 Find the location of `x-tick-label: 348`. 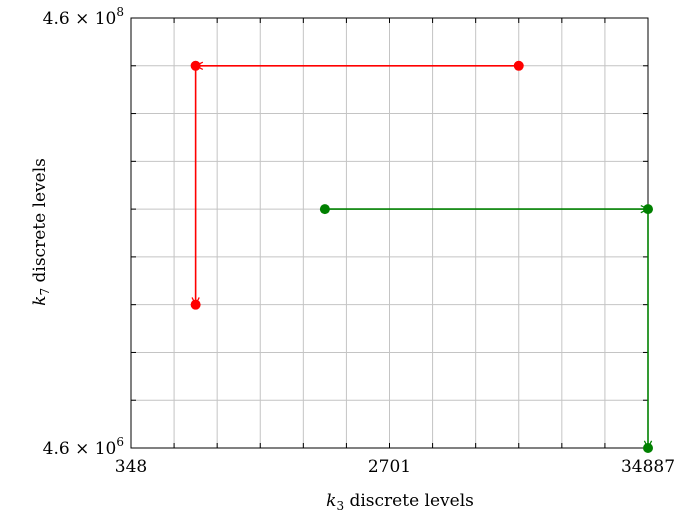

x-tick-label: 348 is located at coordinates (131, 467).